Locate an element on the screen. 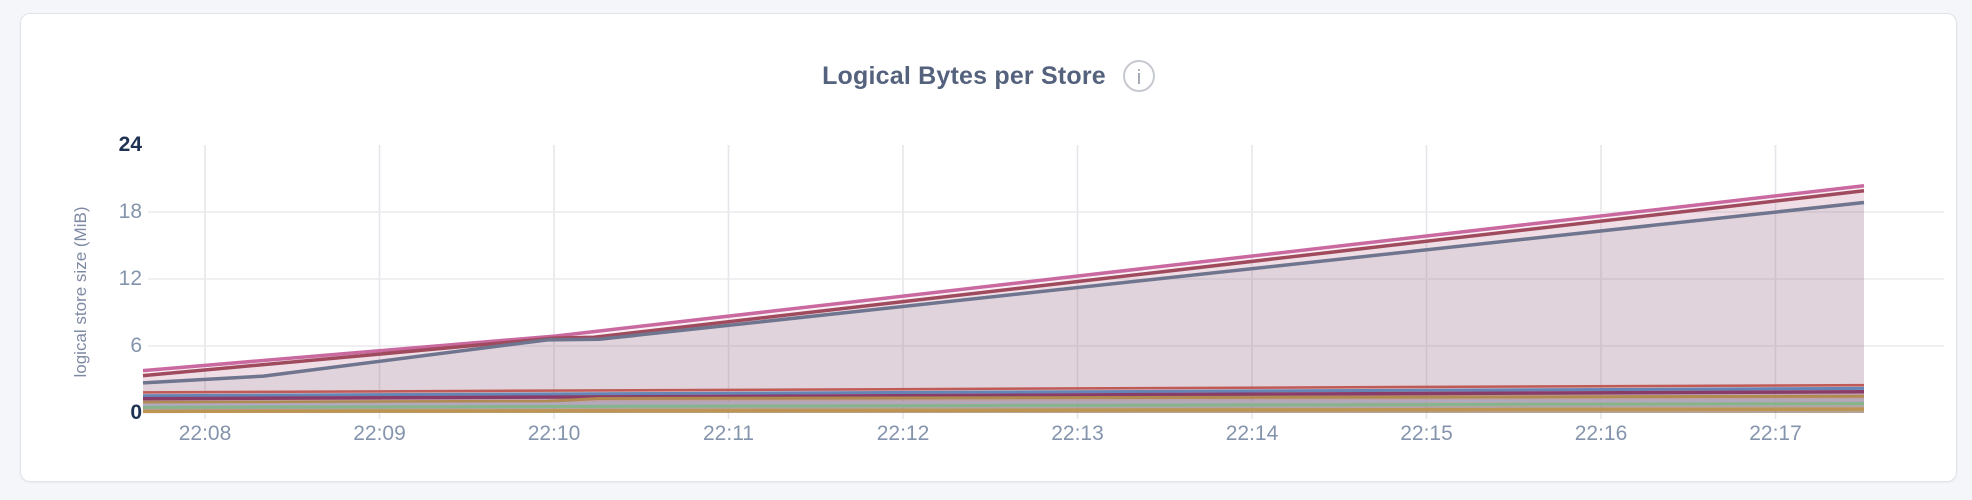  y-tick-label-12: 12 is located at coordinates (130, 278).